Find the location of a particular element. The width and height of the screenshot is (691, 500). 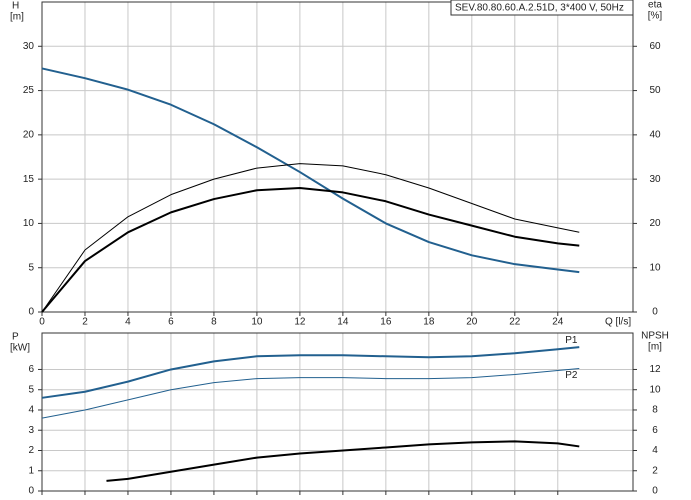

y-tick-label: 20 is located at coordinates (29, 134).